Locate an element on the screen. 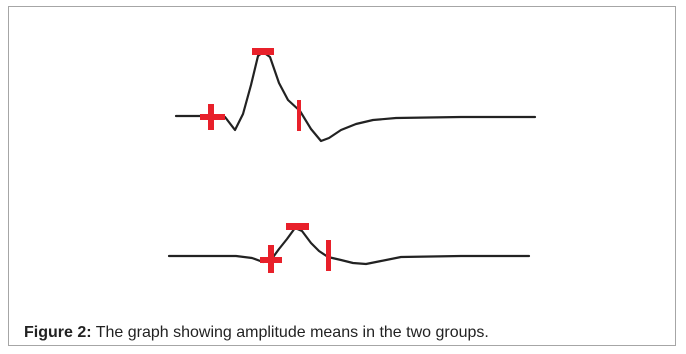  upper-onset-marker-v is located at coordinates (211, 117).